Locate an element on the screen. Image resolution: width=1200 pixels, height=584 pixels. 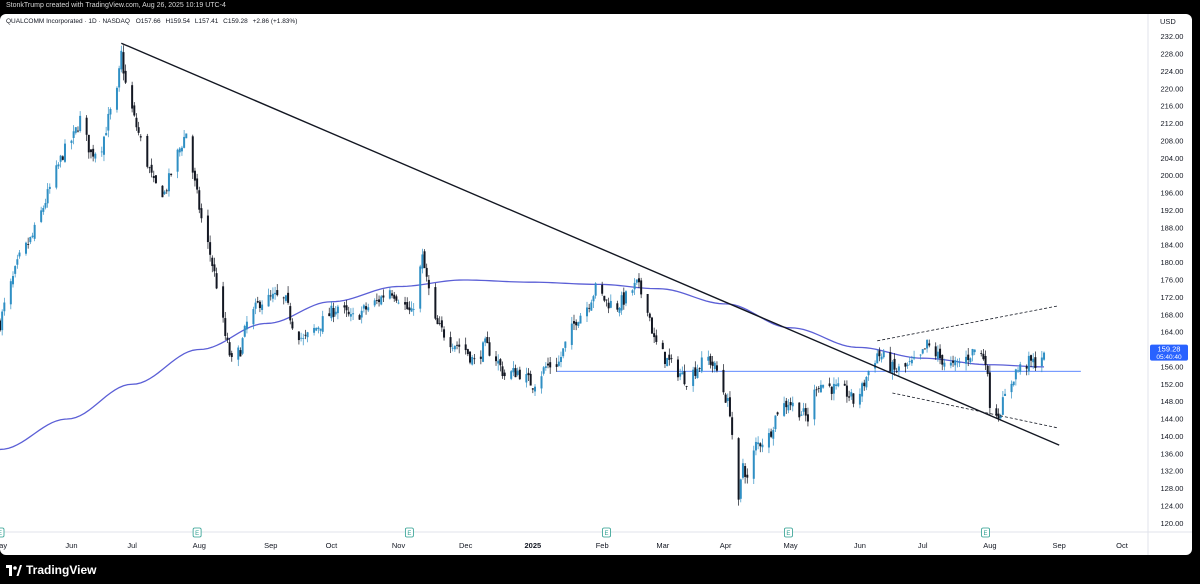
channel-lower-line is located at coordinates (975, 410).